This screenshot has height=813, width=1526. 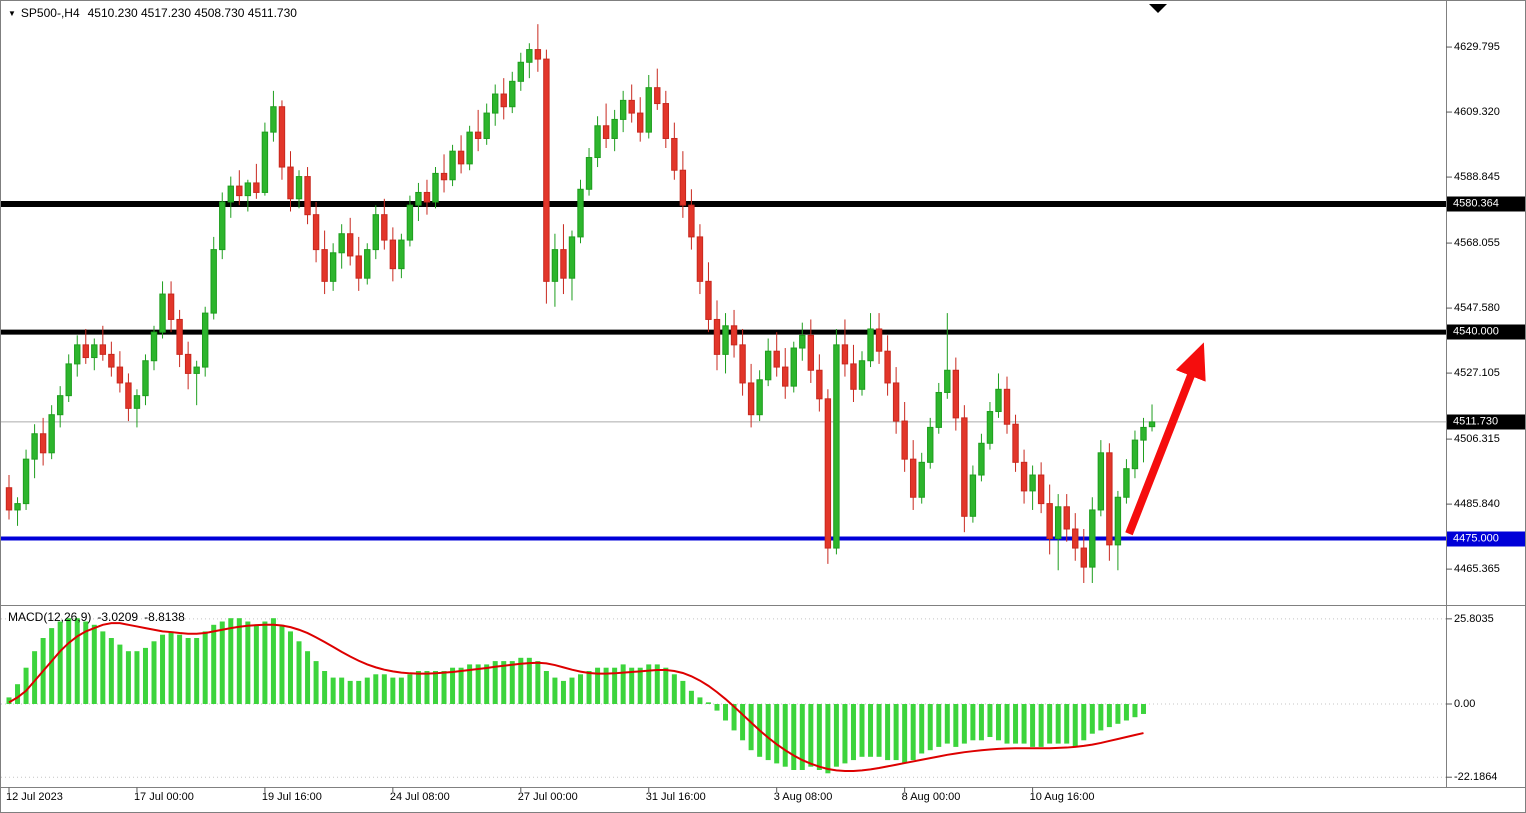 What do you see at coordinates (1477, 47) in the screenshot?
I see `price-axis-label: 4629.795` at bounding box center [1477, 47].